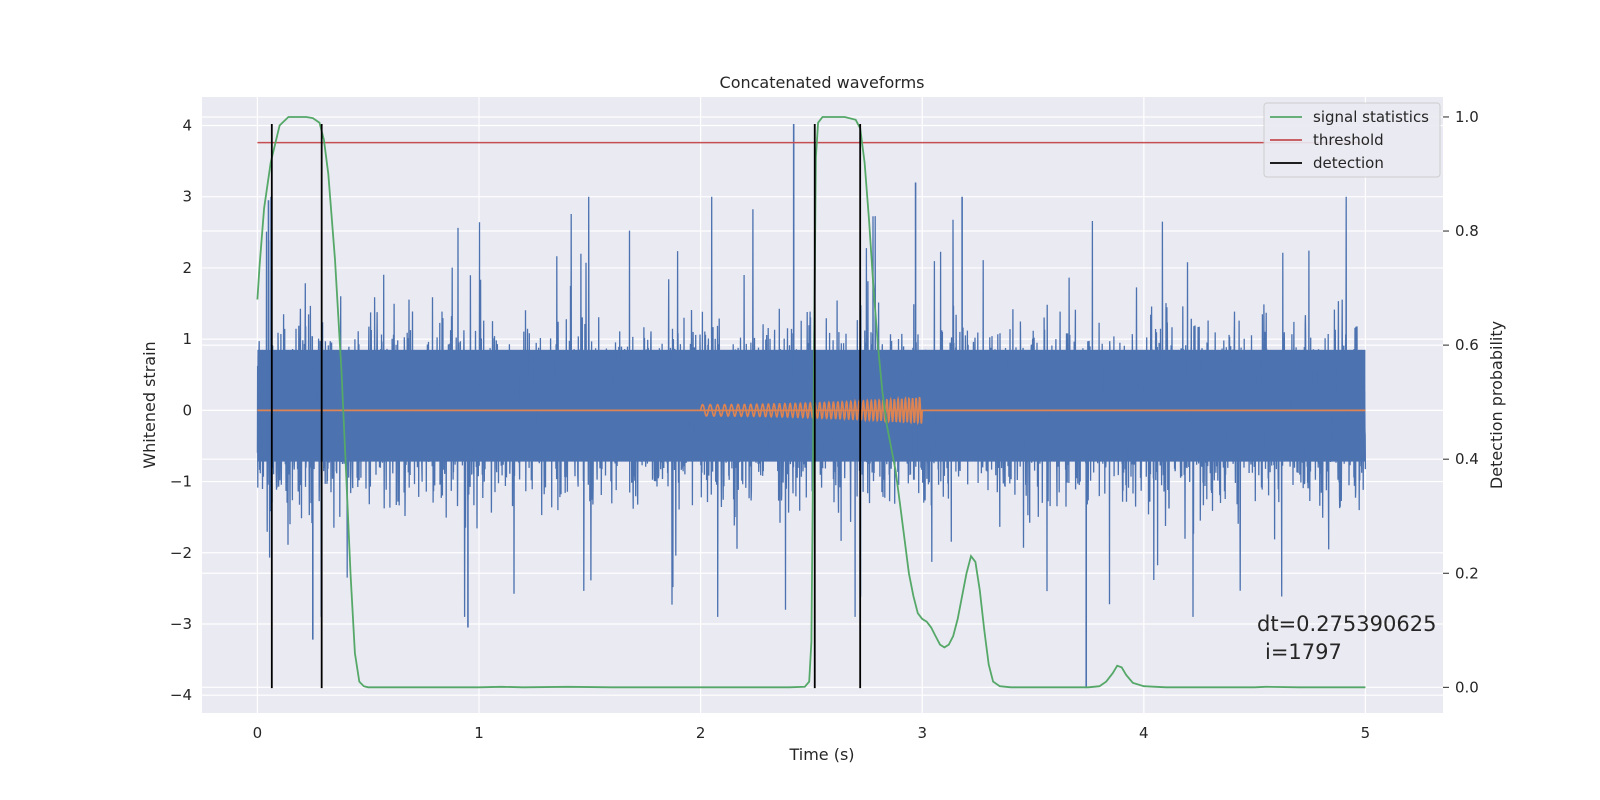 The image size is (1600, 800). Describe the element at coordinates (187, 197) in the screenshot. I see `y-tick-label: 3` at that location.